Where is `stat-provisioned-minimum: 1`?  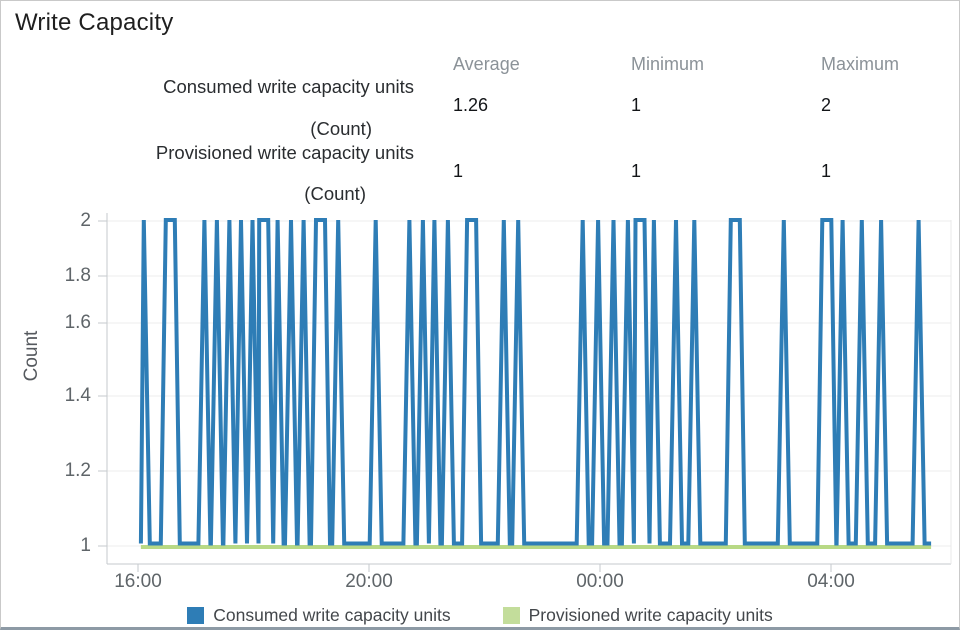 stat-provisioned-minimum: 1 is located at coordinates (636, 171).